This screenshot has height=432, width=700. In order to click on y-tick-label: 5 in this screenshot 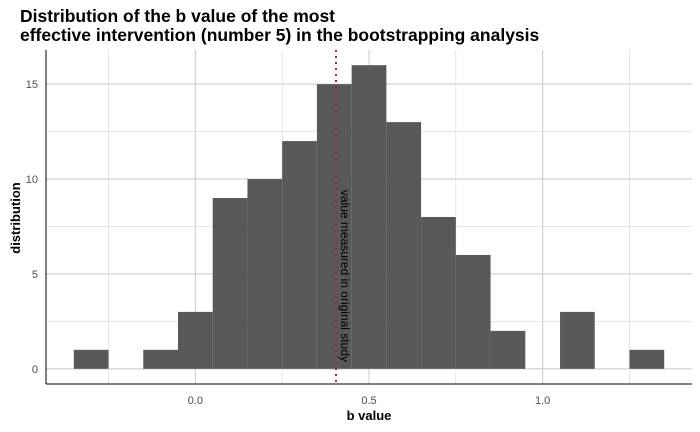, I will do `click(35, 275)`.